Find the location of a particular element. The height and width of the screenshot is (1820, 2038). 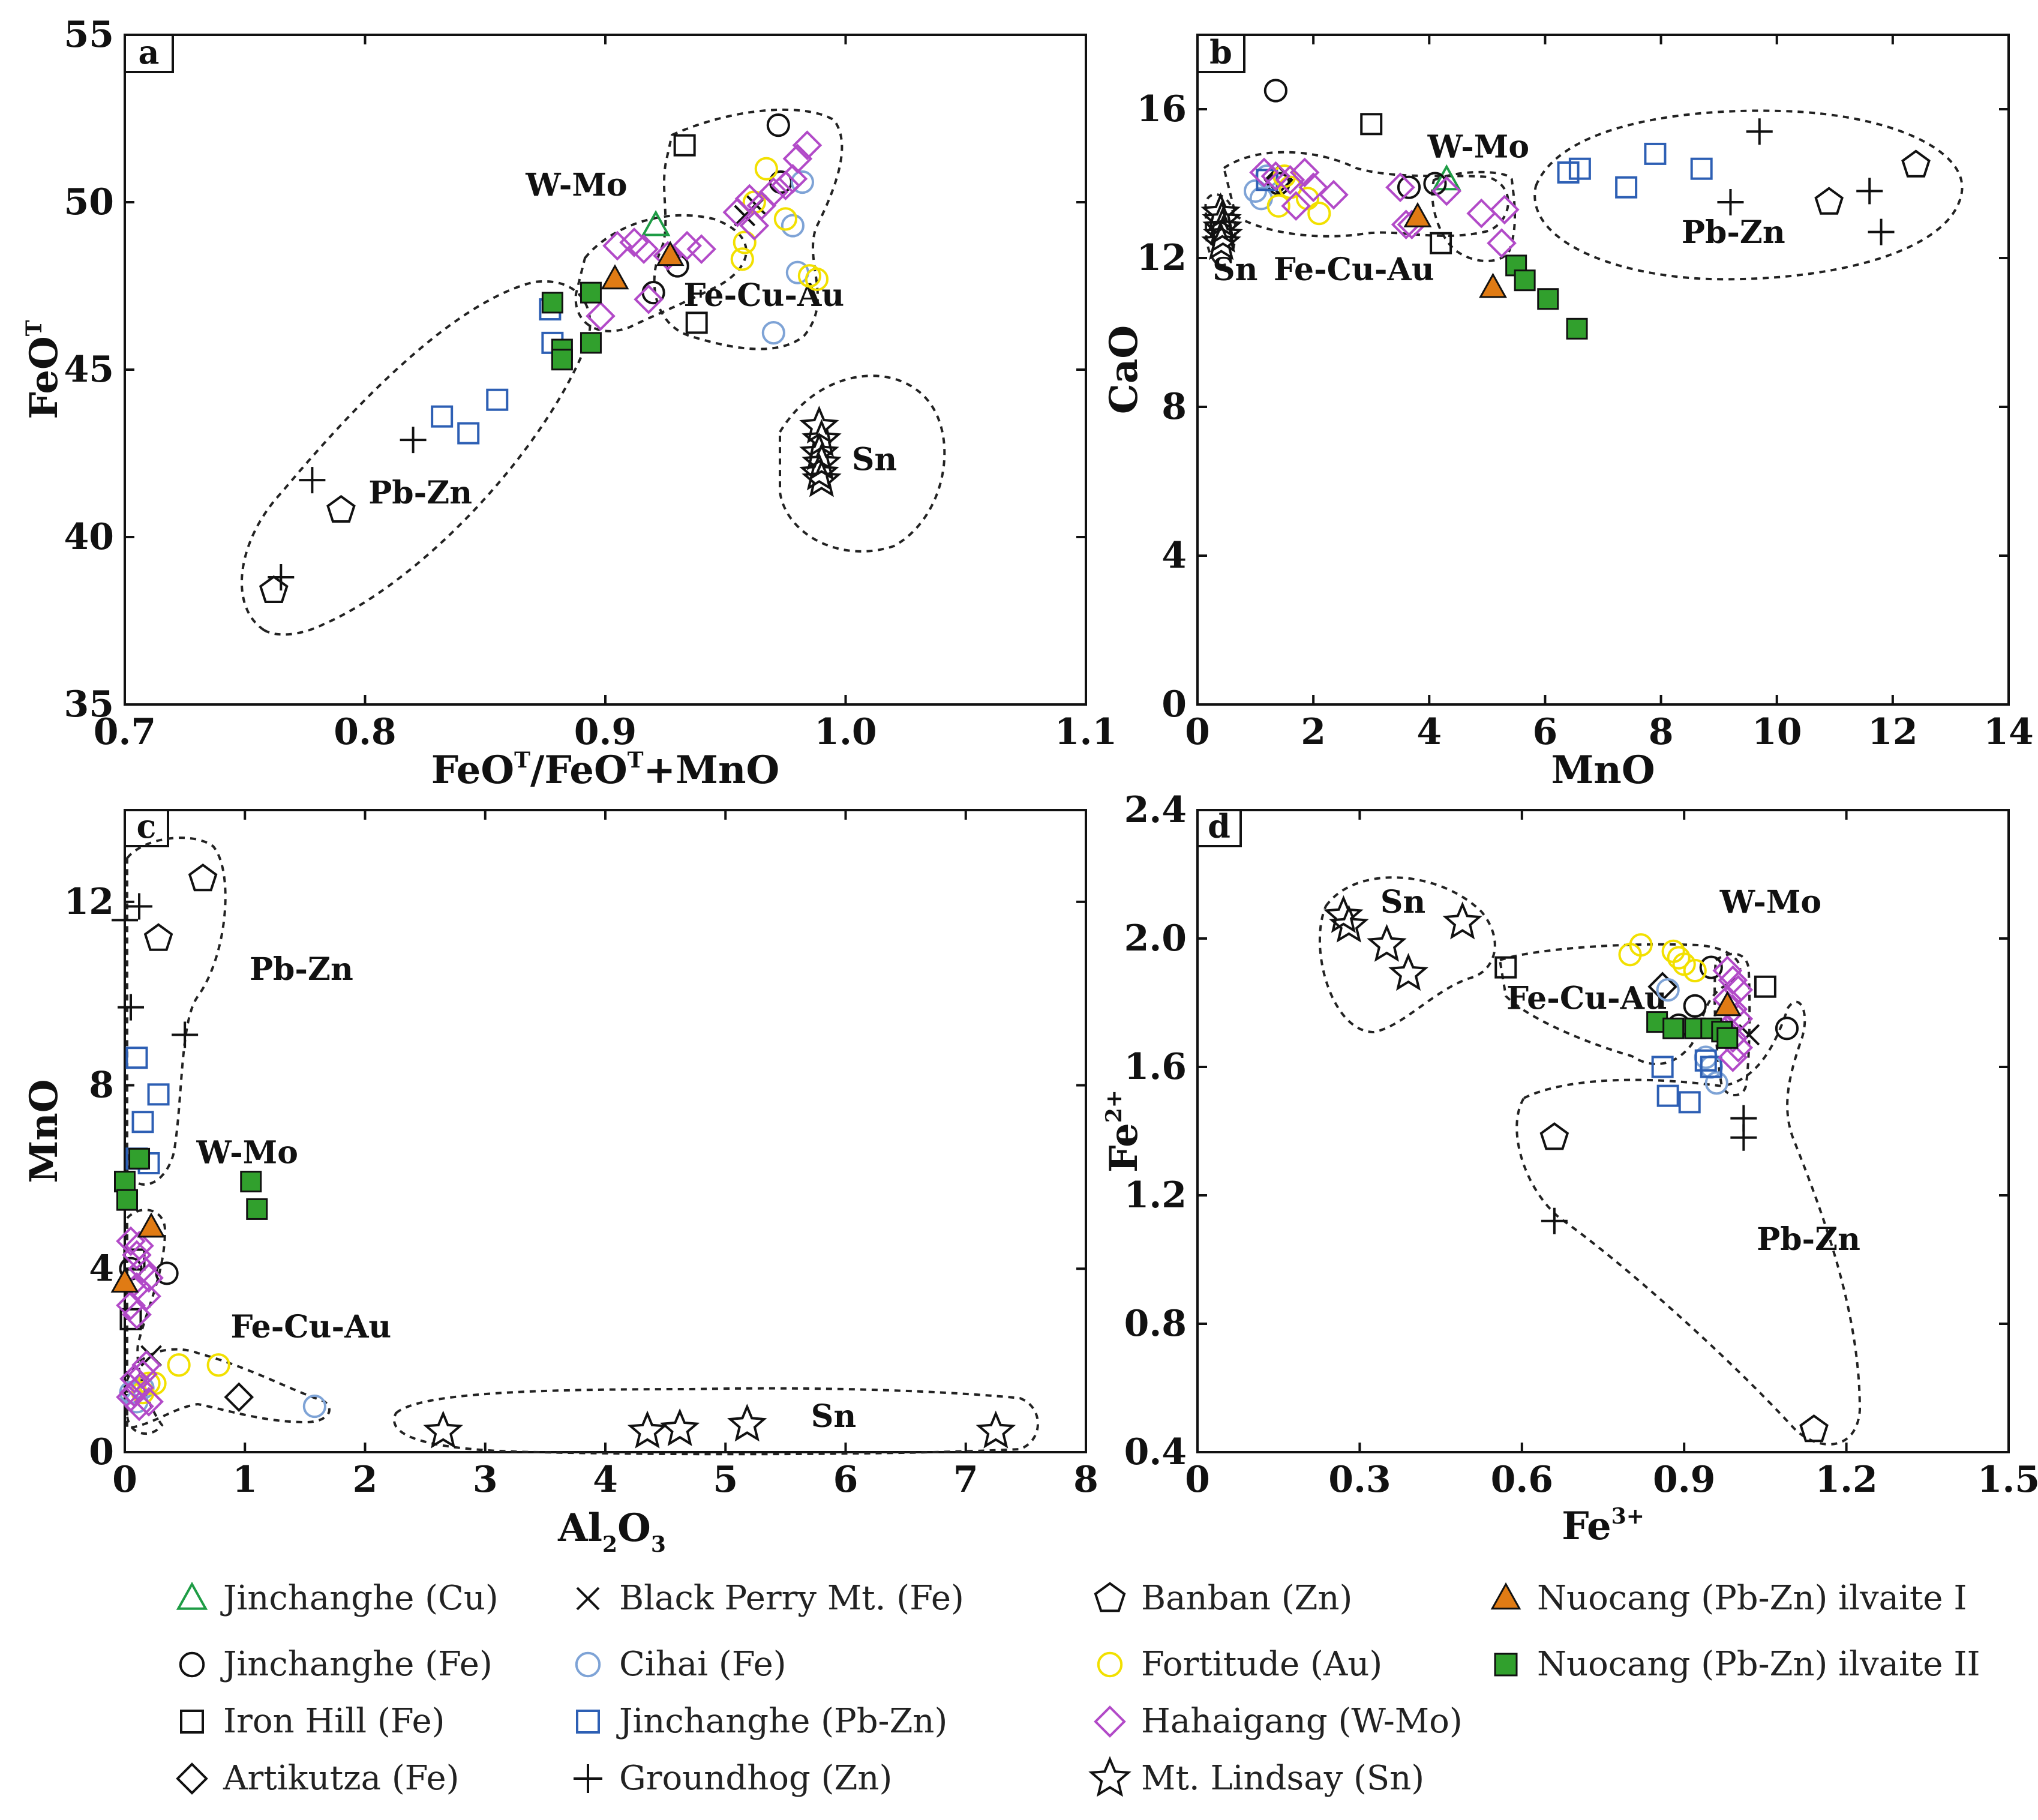

region-outlines is located at coordinates (1590, 1161).